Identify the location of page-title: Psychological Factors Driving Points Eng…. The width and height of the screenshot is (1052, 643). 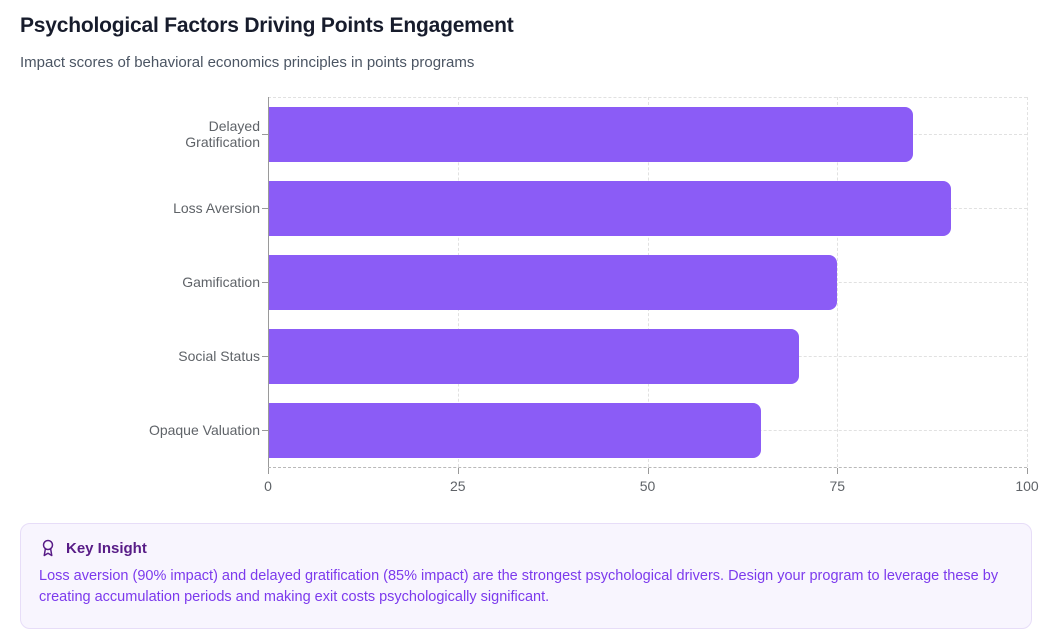
(267, 25).